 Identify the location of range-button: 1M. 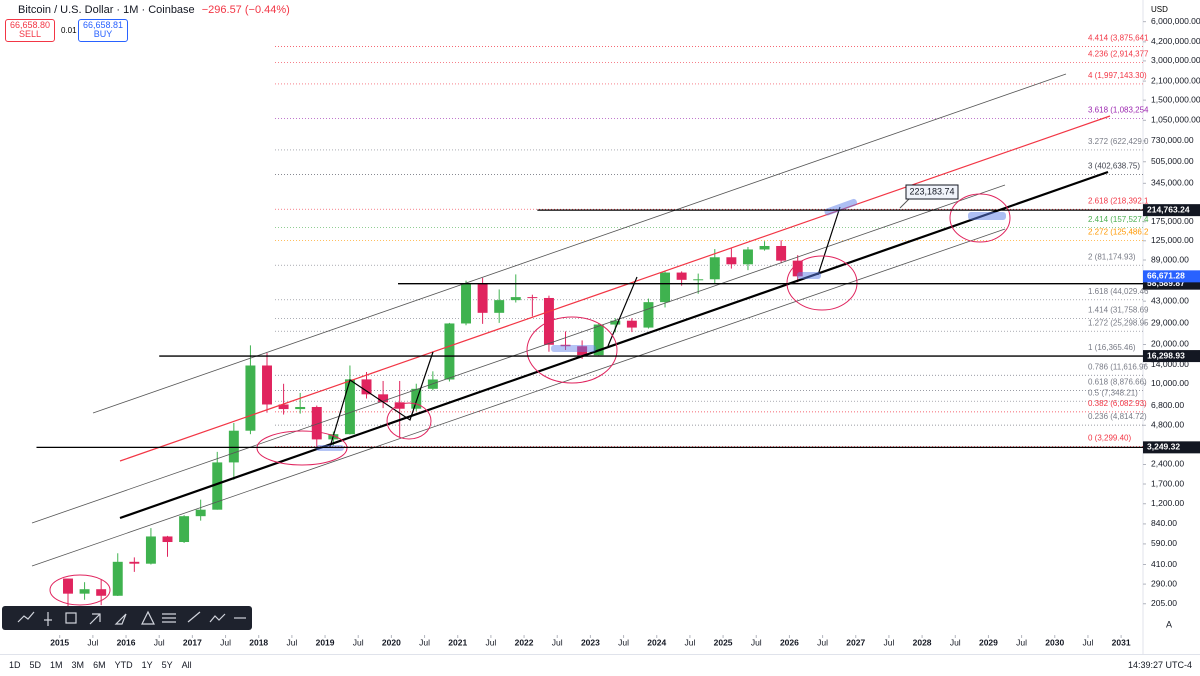
(56, 665).